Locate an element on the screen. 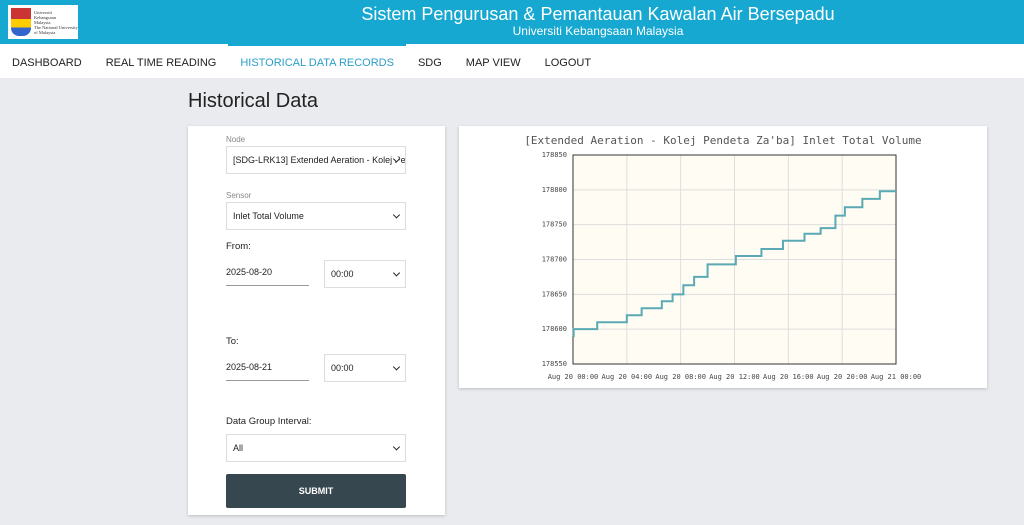 This screenshot has width=1024, height=525. sensor-label: Sensor is located at coordinates (239, 195).